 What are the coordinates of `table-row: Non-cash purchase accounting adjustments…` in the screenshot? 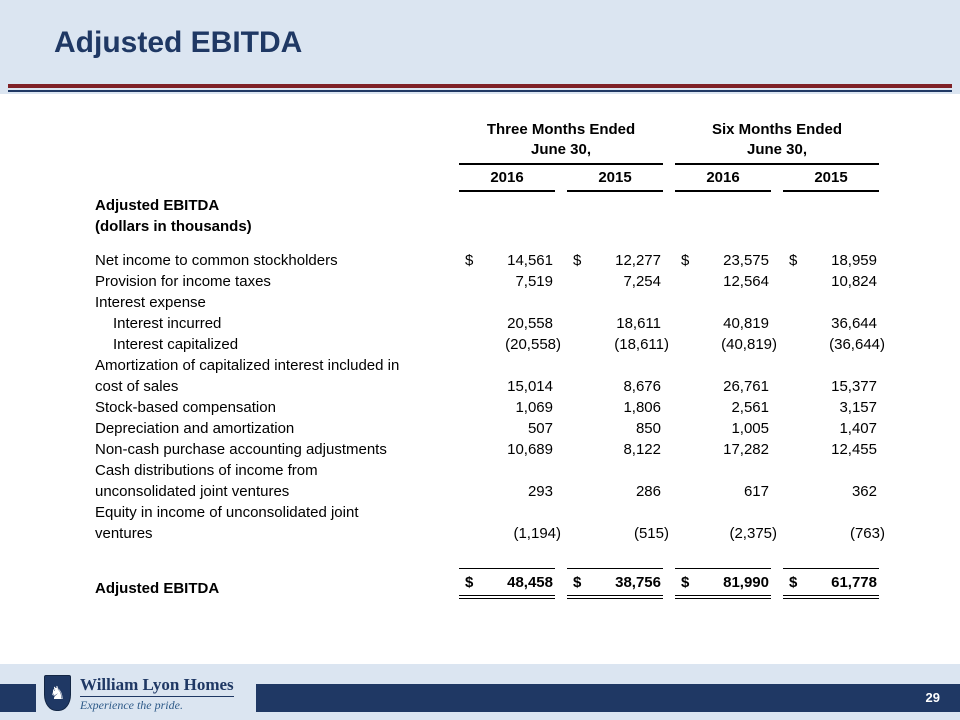 It's located at (490, 449).